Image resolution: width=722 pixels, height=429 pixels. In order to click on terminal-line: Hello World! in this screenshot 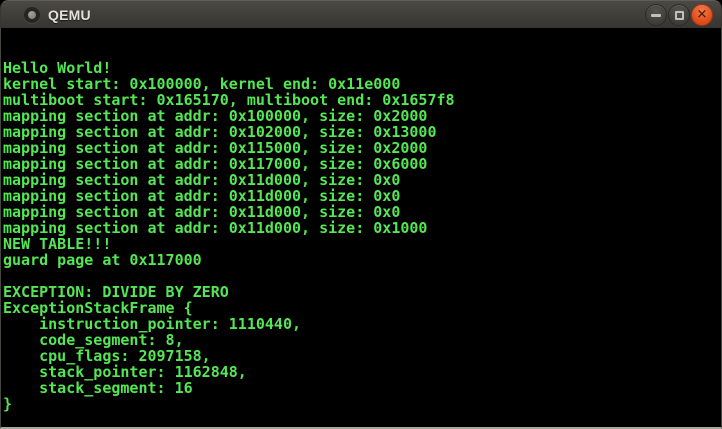, I will do `click(57, 68)`.